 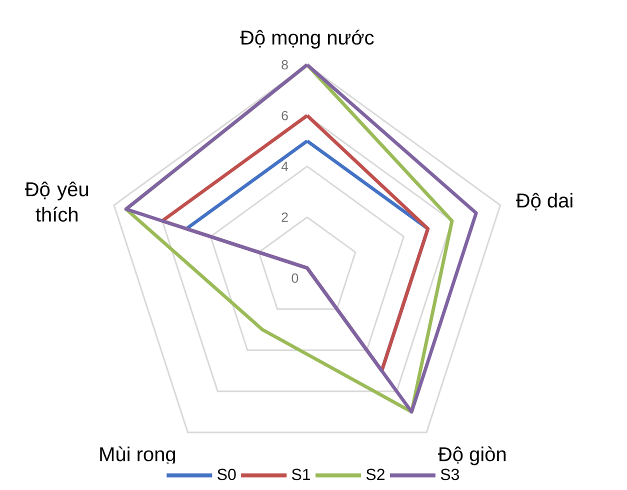 What do you see at coordinates (285, 115) in the screenshot?
I see `y-tick-label: 6` at bounding box center [285, 115].